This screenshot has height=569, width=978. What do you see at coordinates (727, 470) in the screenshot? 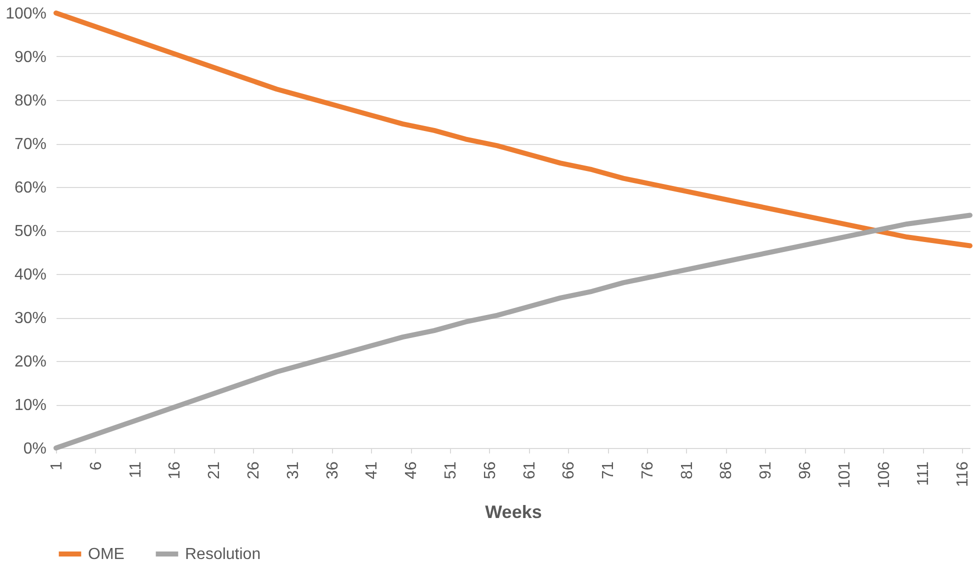
I see `x-tick-label: 86` at bounding box center [727, 470].